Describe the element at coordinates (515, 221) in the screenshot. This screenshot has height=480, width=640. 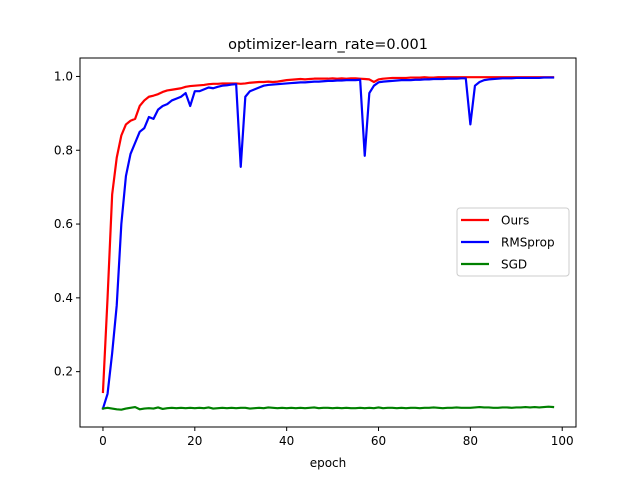
I see `legend-label-ours: Ours` at that location.